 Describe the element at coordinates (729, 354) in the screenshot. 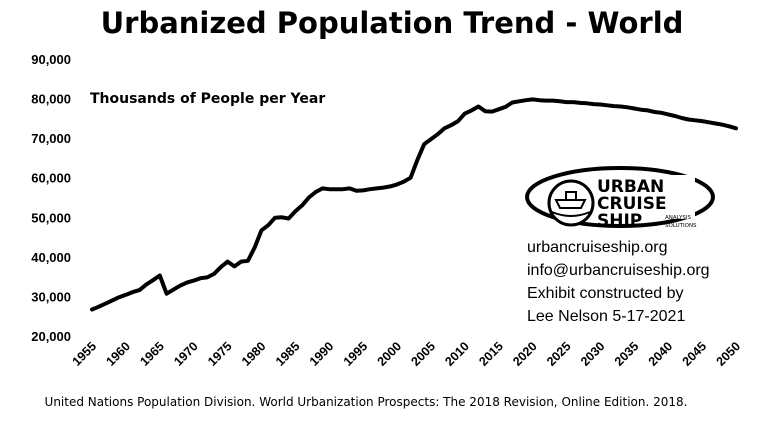

I see `x-tick-label: 2050` at that location.